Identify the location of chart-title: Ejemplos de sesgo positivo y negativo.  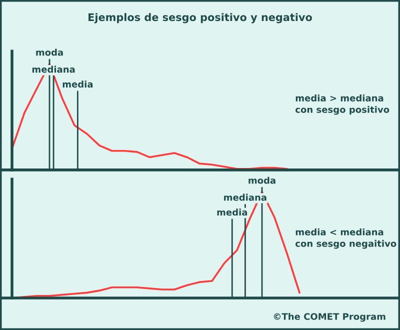
(200, 18).